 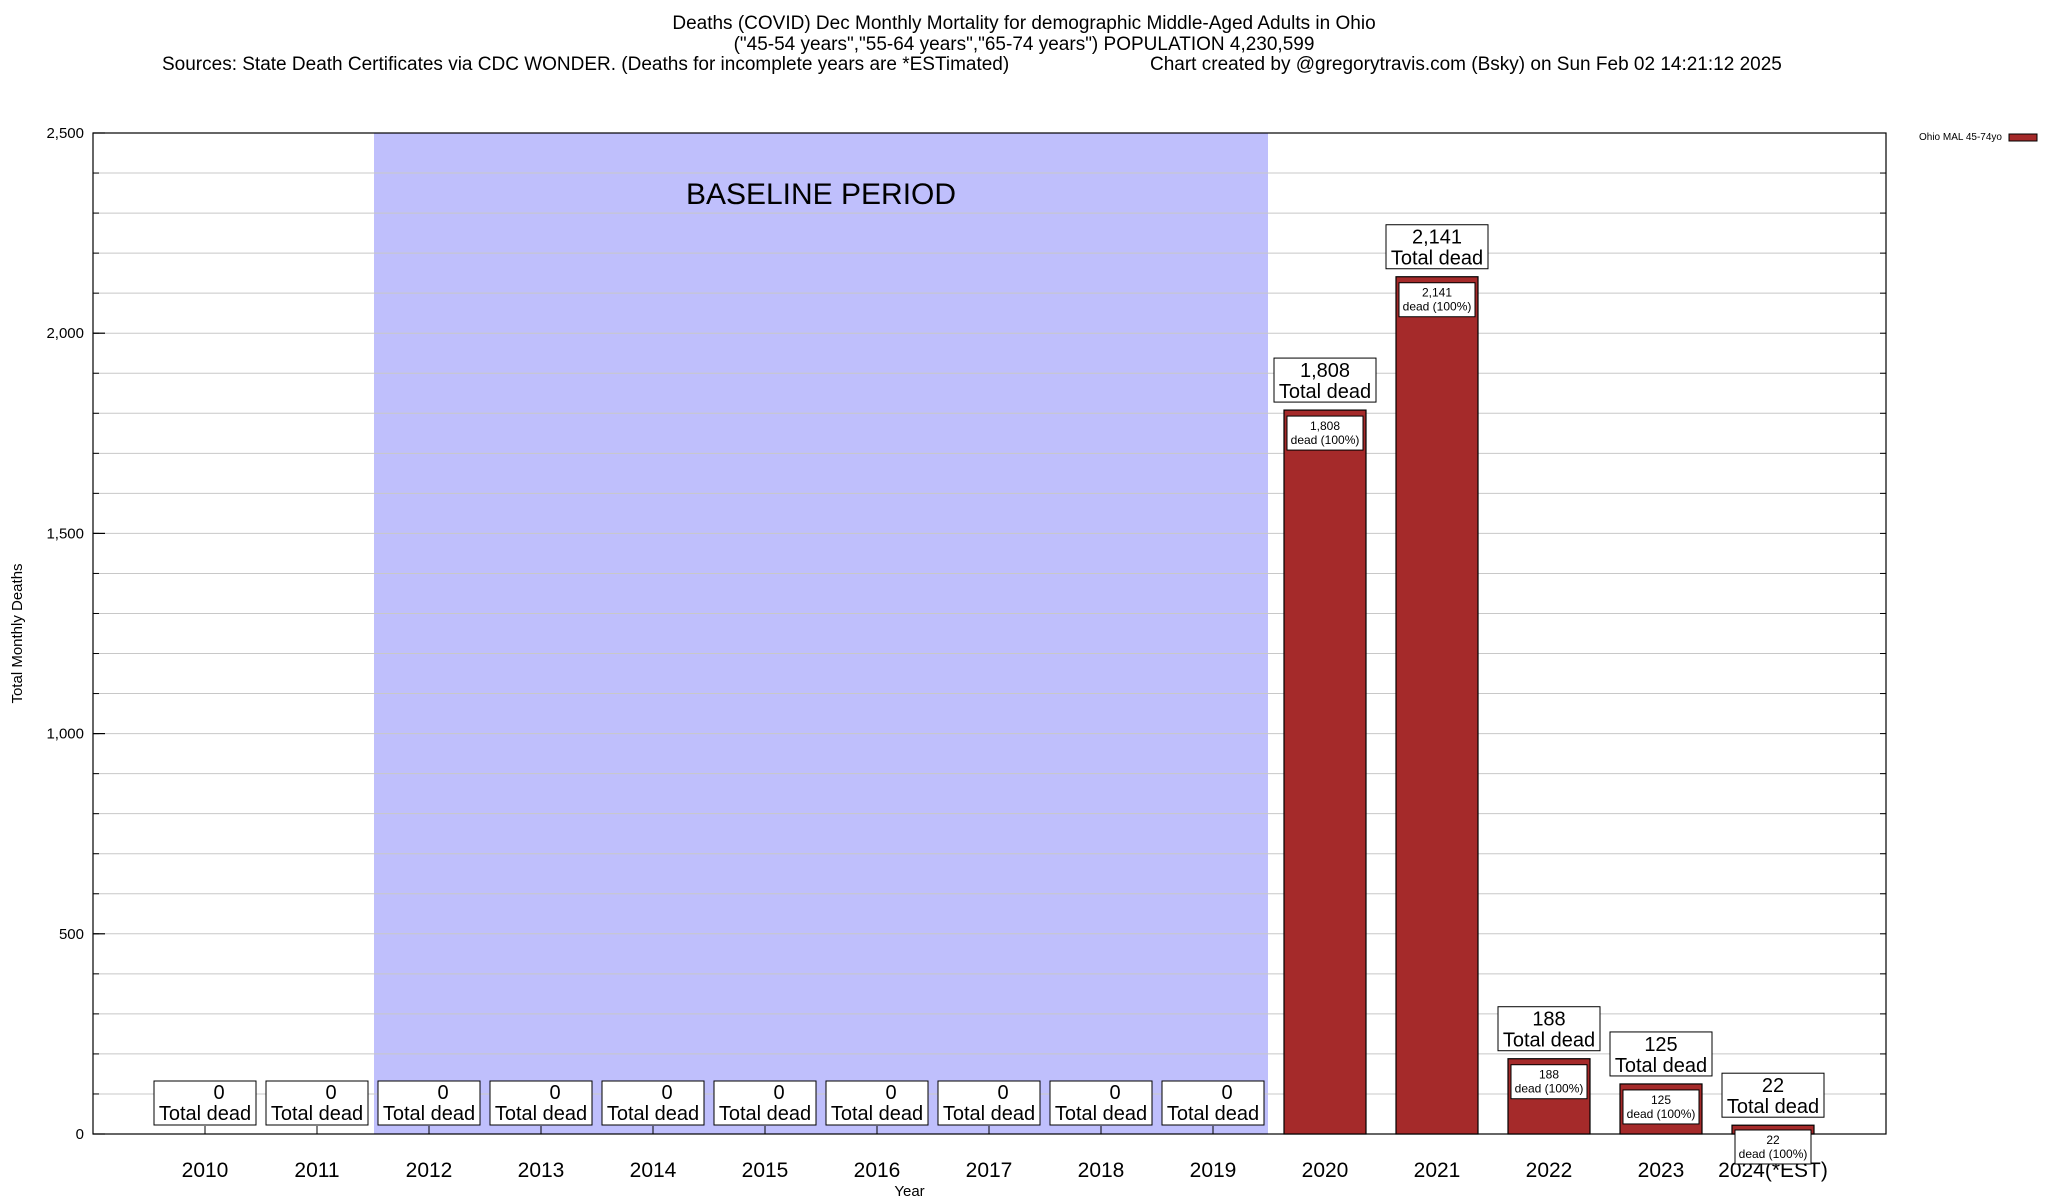 I want to click on x-tick-label: 2020, so click(x=1325, y=1170).